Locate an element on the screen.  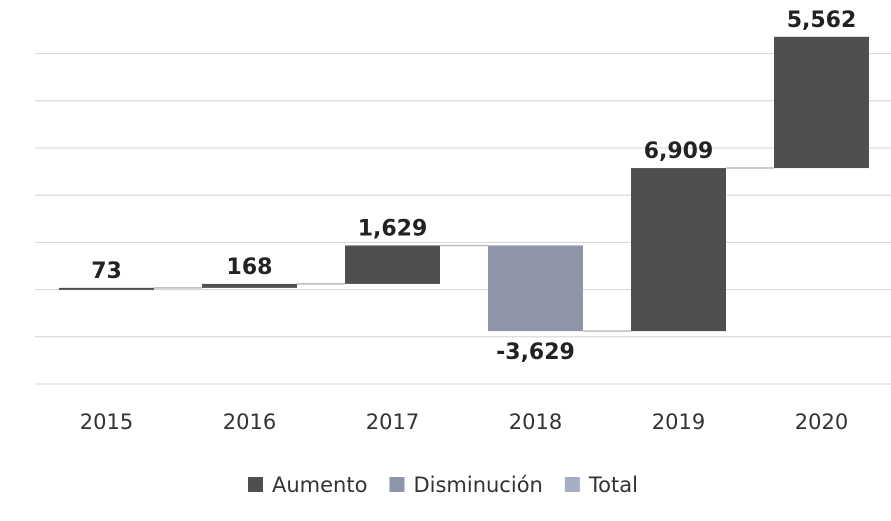
value-label: 5,562 is located at coordinates (822, 20).